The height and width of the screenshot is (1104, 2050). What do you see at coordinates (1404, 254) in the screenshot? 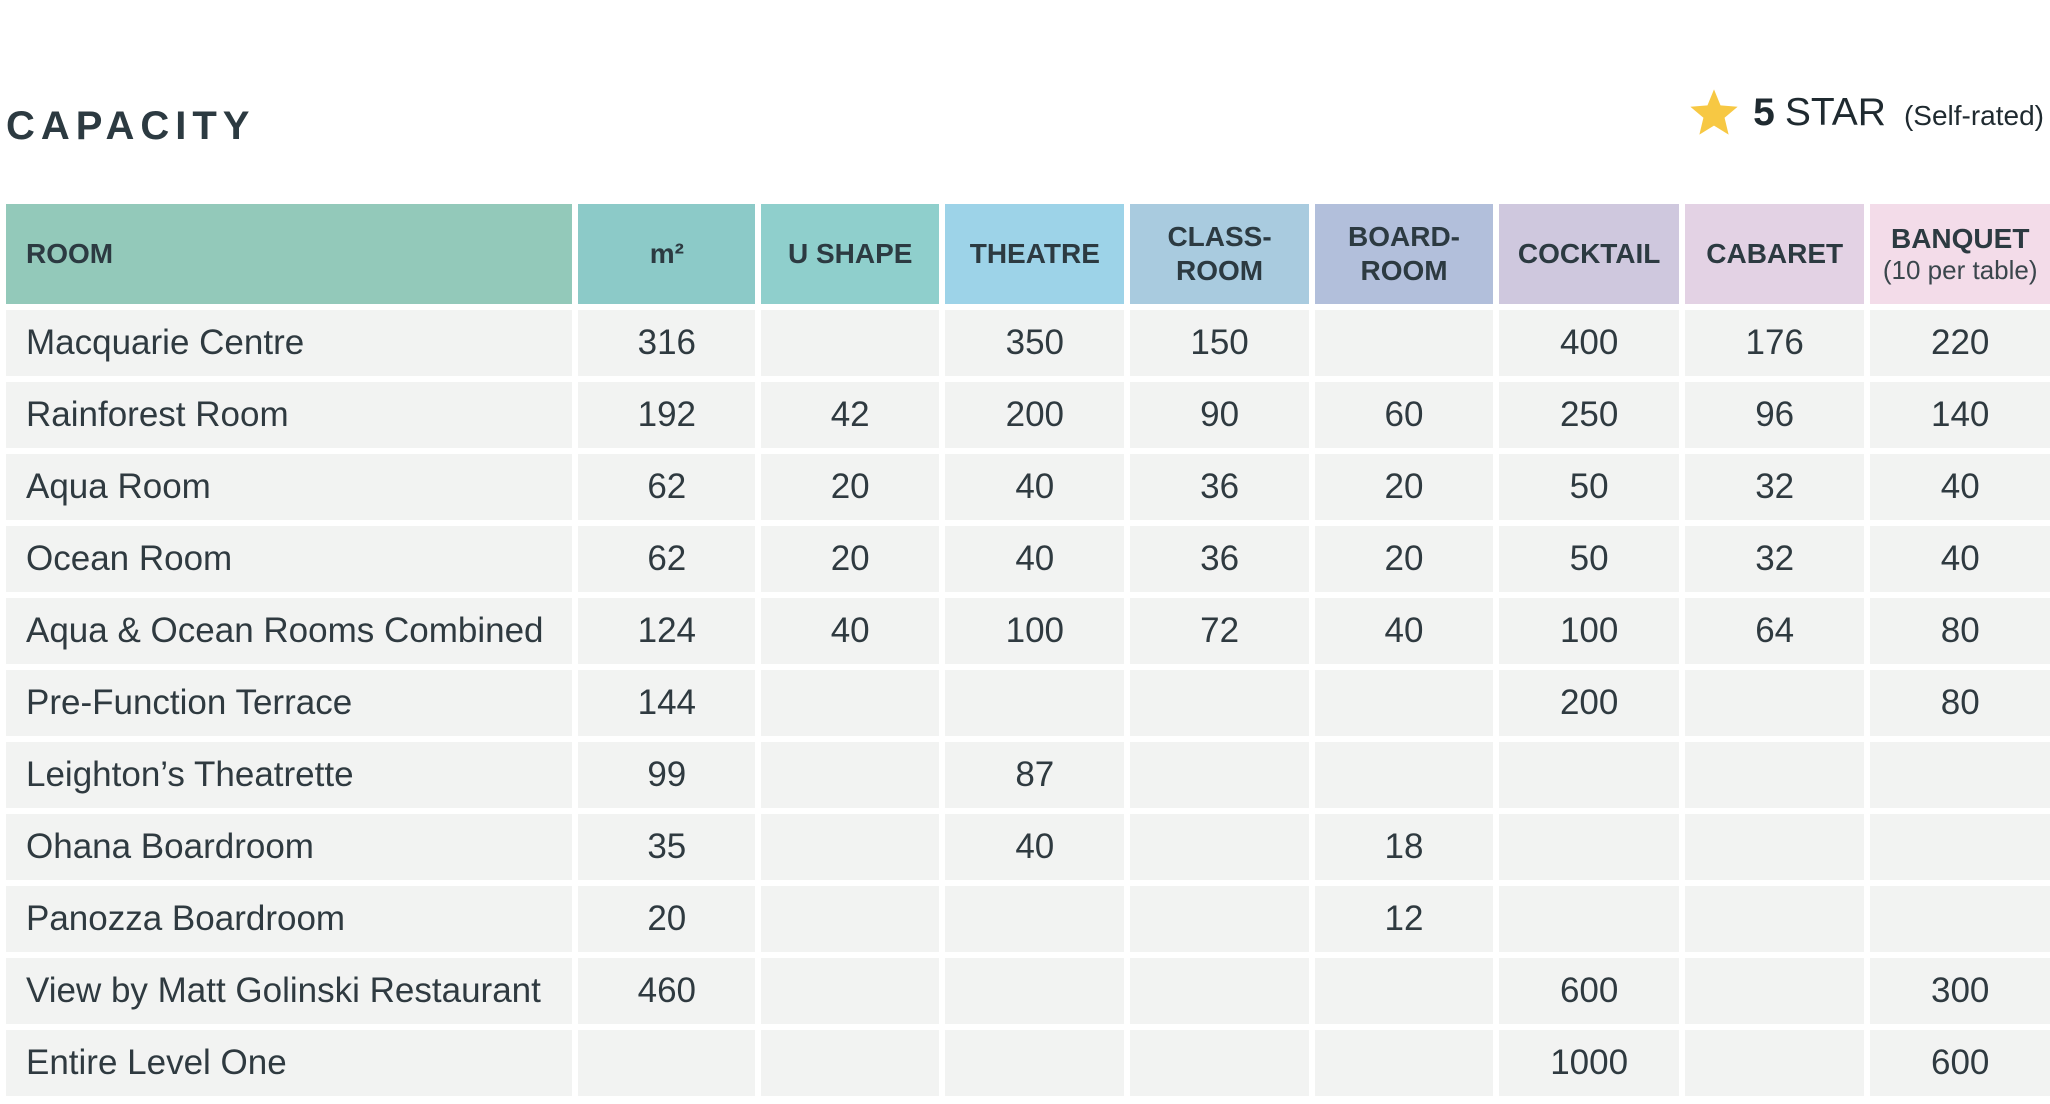
I see `column-header: BOARD- ROOM` at bounding box center [1404, 254].